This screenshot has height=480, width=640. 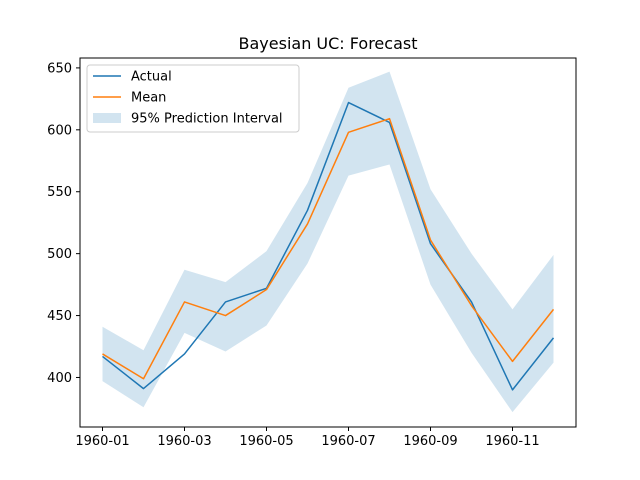 I want to click on x-tick-label: 1960-09, so click(x=430, y=441).